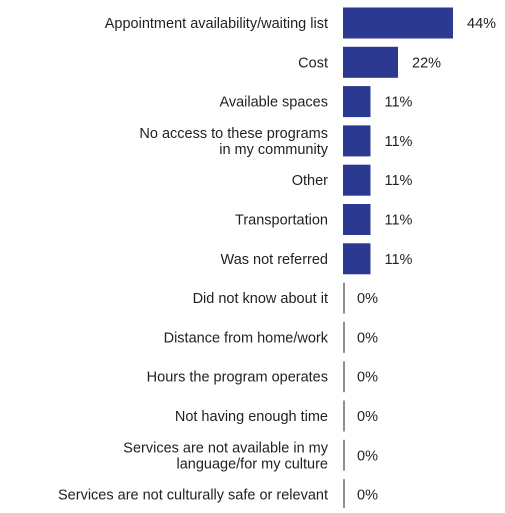  What do you see at coordinates (310, 181) in the screenshot?
I see `category-label: Other` at bounding box center [310, 181].